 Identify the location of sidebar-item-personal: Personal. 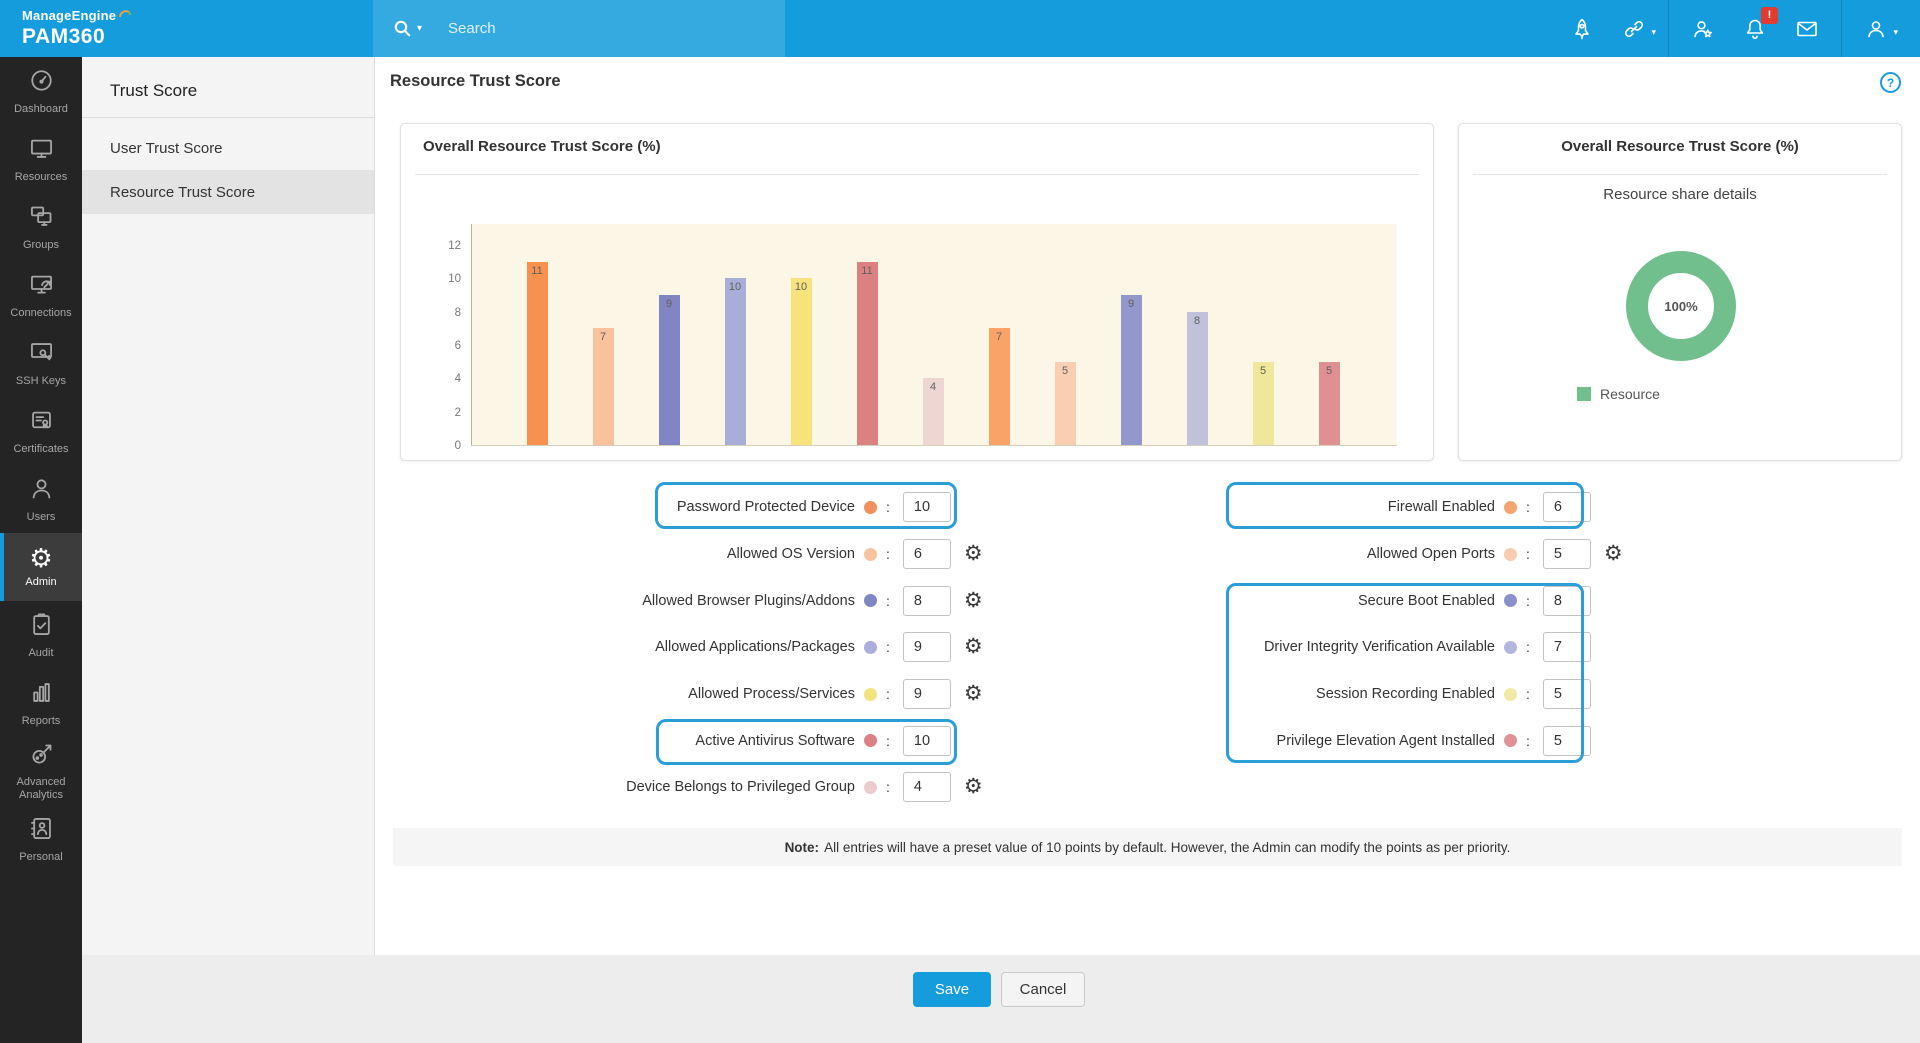
(41, 839).